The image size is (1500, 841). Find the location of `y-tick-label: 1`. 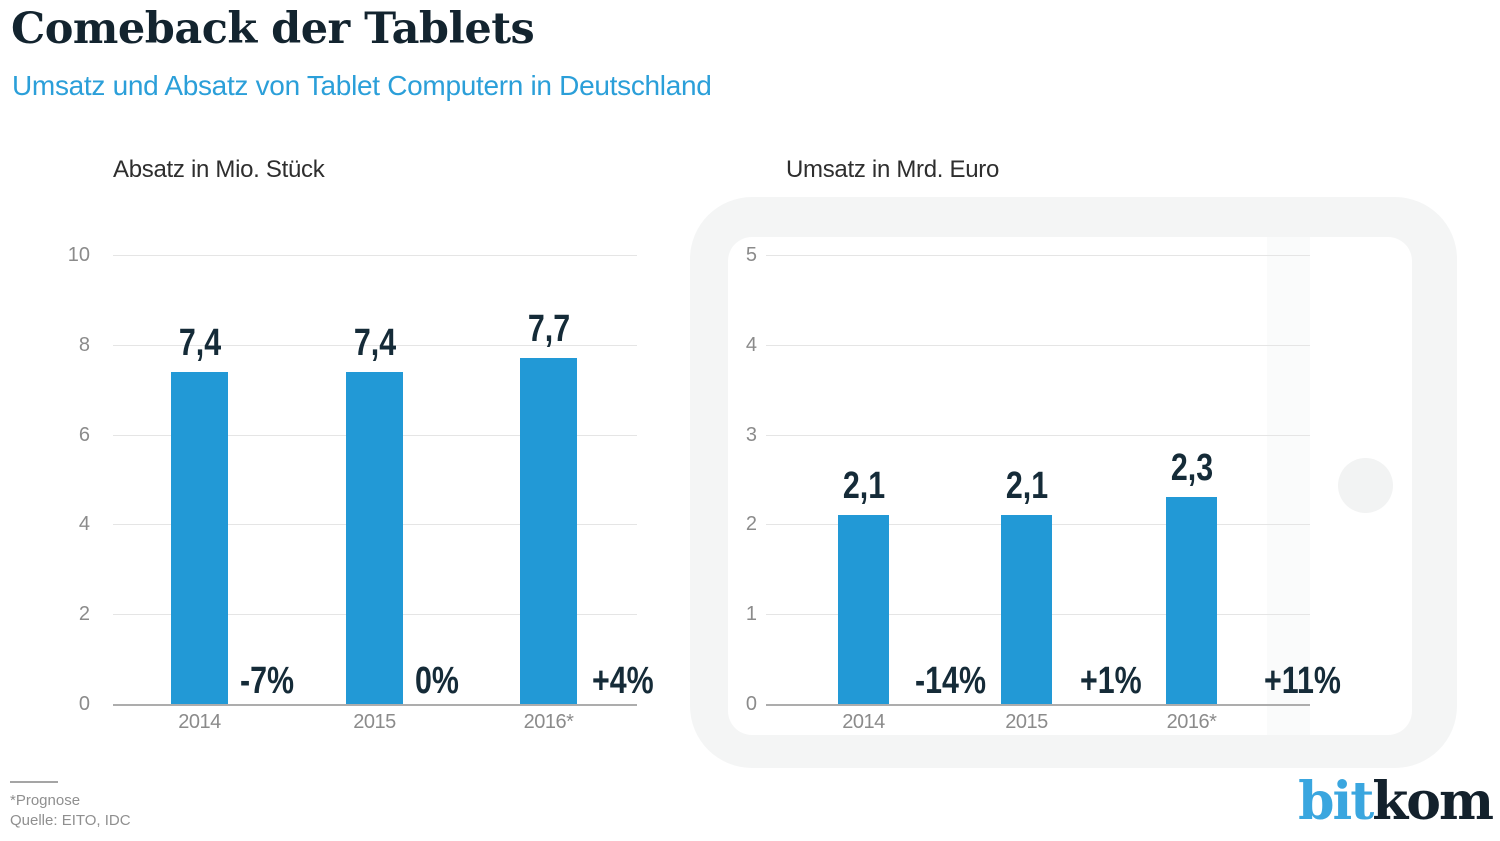

y-tick-label: 1 is located at coordinates (751, 614).